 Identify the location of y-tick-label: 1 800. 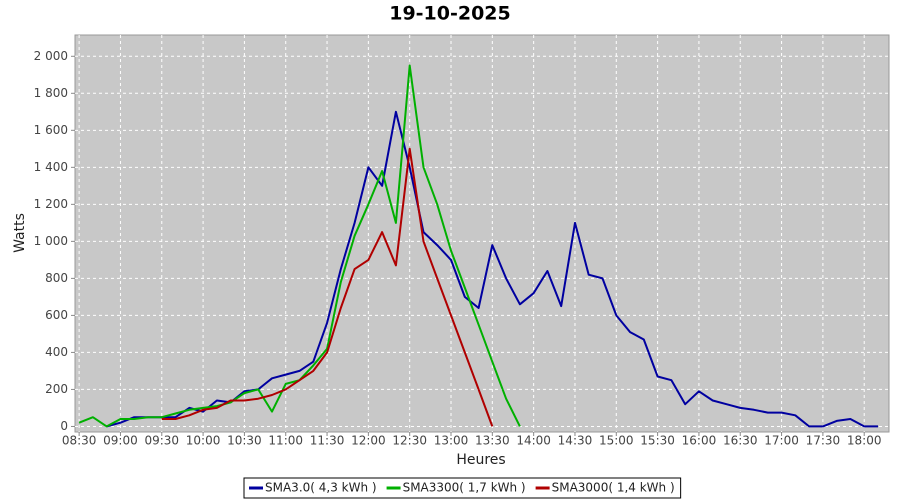
(51, 93).